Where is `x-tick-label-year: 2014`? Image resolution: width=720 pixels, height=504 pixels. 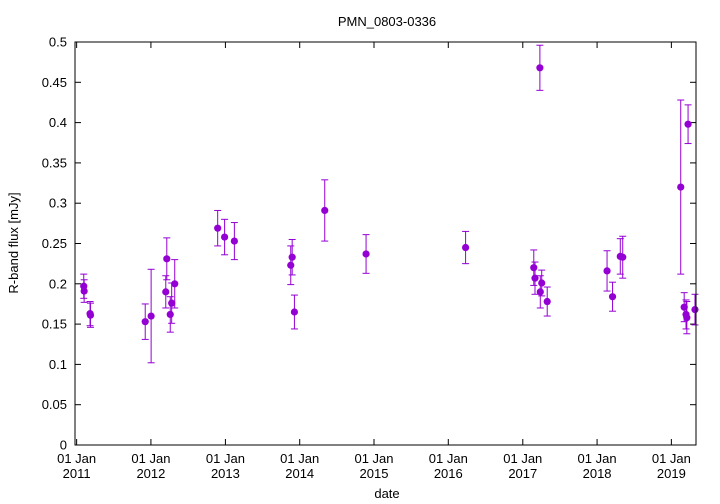 x-tick-label-year: 2014 is located at coordinates (299, 473).